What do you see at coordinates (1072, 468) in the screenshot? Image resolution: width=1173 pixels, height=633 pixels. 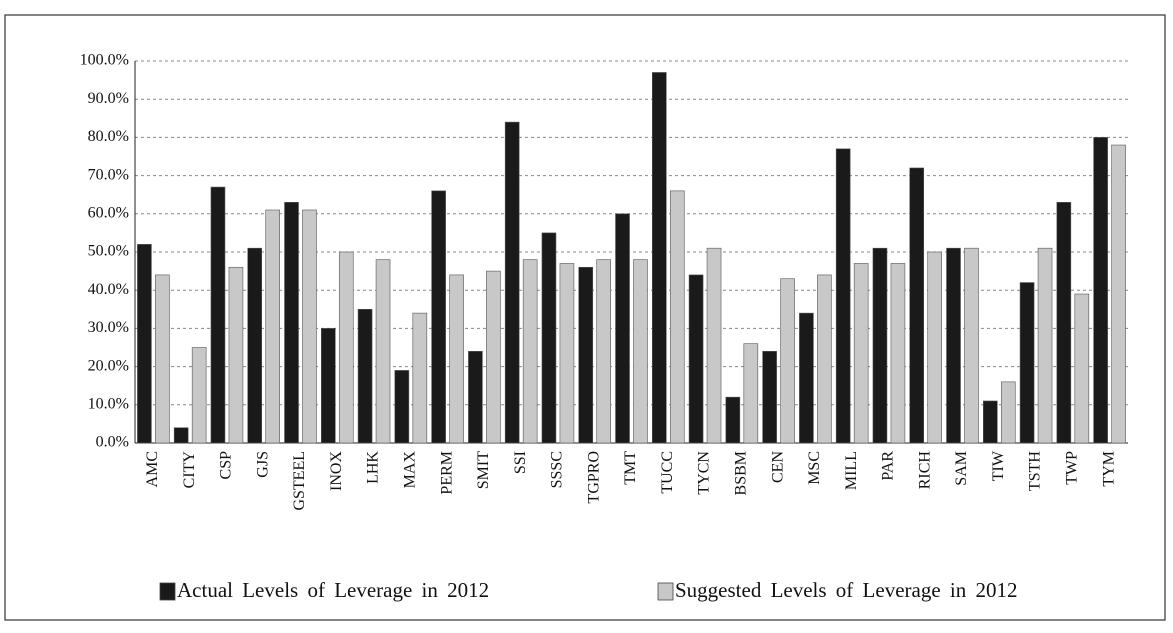 I see `x-tick-label: TWP` at bounding box center [1072, 468].